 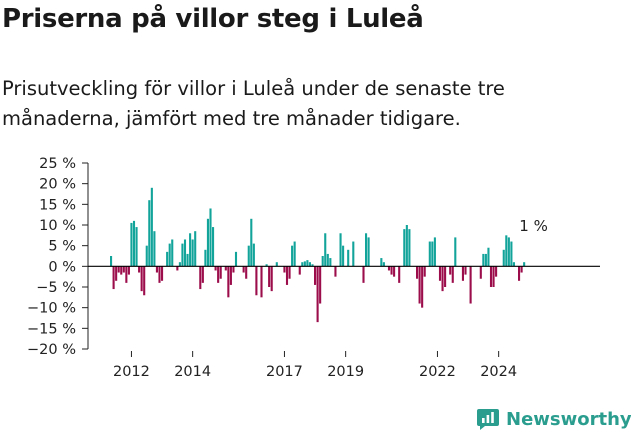 What do you see at coordinates (498, 372) in the screenshot?
I see `x-tick-label: 2024` at bounding box center [498, 372].